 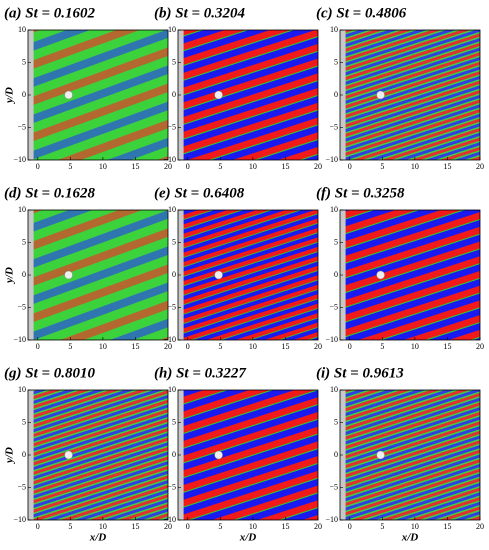 I want to click on panel-title: (h) St = 0.3227, so click(x=200, y=373).